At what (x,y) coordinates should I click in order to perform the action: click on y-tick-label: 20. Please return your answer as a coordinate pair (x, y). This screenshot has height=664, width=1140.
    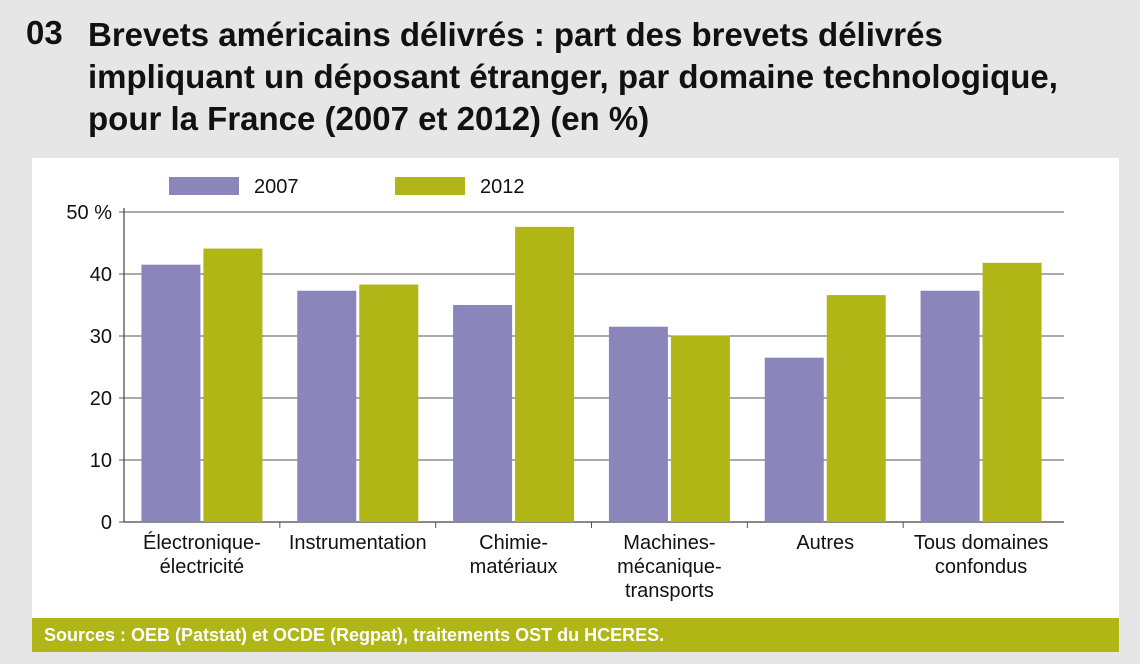
    Looking at the image, I should click on (101, 399).